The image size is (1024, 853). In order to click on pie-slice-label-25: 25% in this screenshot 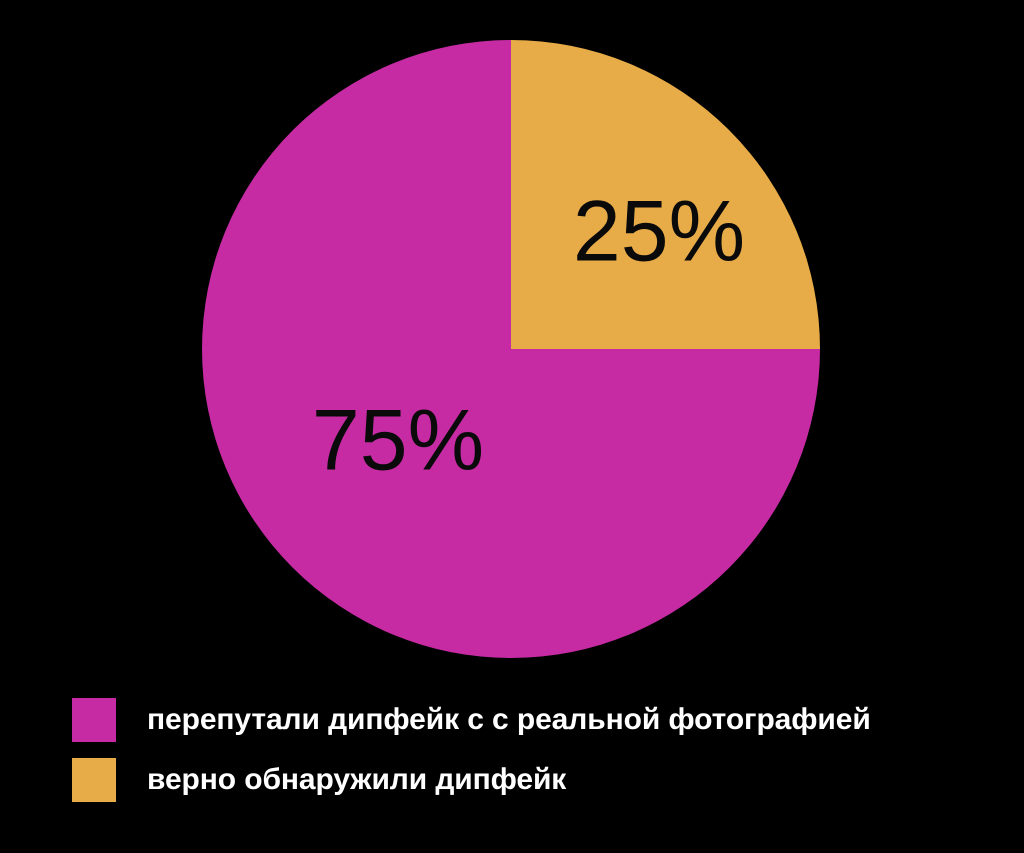, I will do `click(659, 232)`.